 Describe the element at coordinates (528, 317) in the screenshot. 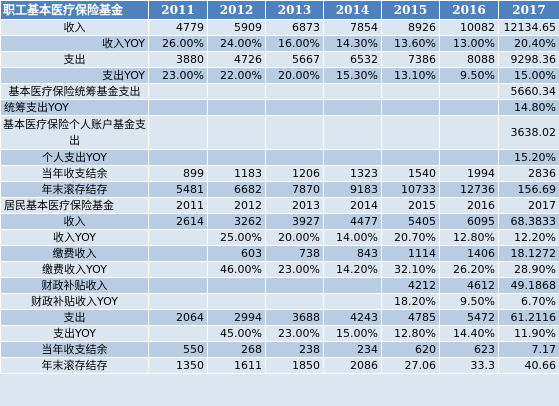

I see `value-cell: 61.2116` at that location.